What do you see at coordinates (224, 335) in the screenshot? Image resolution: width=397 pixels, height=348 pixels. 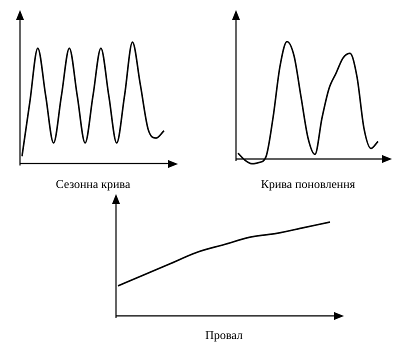 I see `x-axis-title: Провал` at bounding box center [224, 335].